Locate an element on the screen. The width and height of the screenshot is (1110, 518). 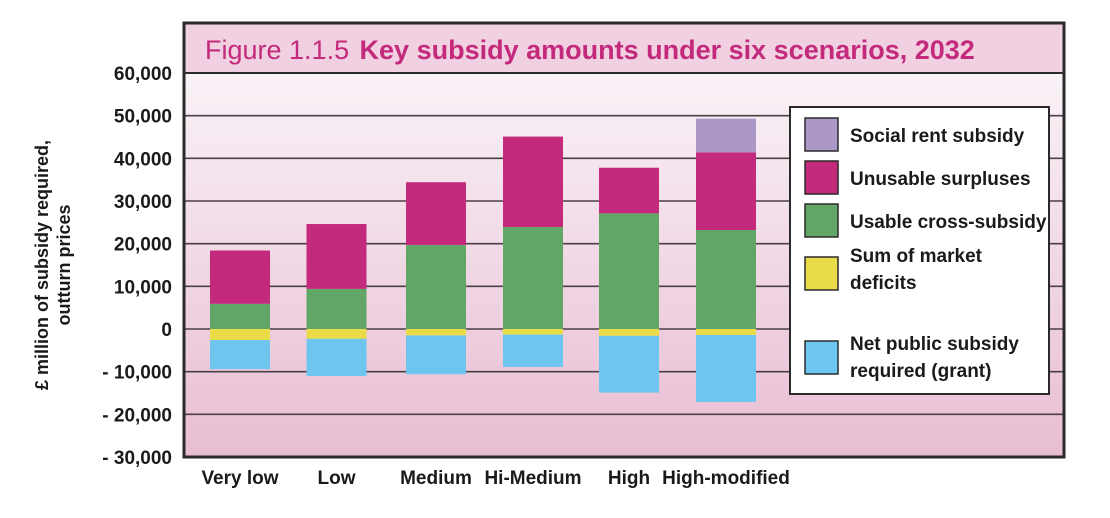
y-tick-label: 20,000 is located at coordinates (143, 245).